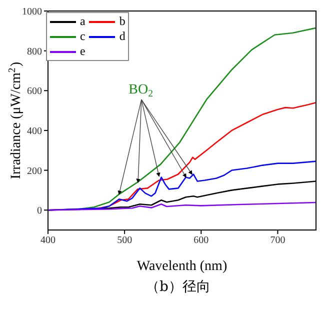 The height and width of the screenshot is (311, 331). What do you see at coordinates (34, 92) in the screenshot?
I see `y-tick-label: 600` at bounding box center [34, 92].